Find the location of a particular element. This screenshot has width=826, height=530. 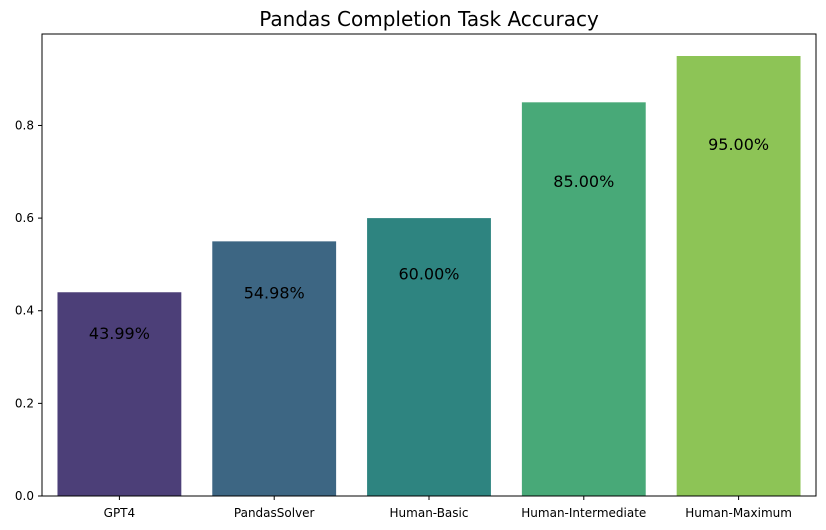

y-tick-label: 0.0 is located at coordinates (24, 496).